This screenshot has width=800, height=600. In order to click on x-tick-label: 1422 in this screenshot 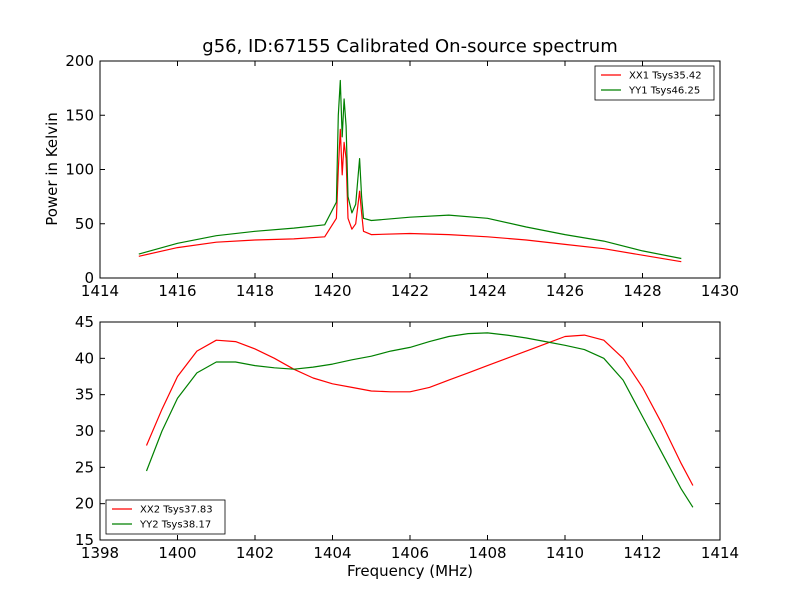, I will do `click(410, 291)`.